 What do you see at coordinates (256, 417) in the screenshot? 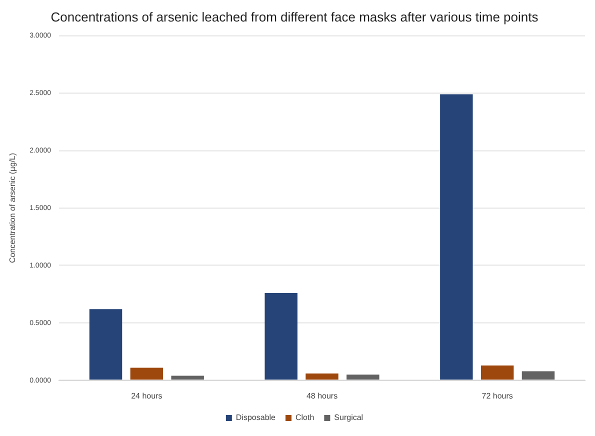
I see `legend-label: Disposable` at bounding box center [256, 417].